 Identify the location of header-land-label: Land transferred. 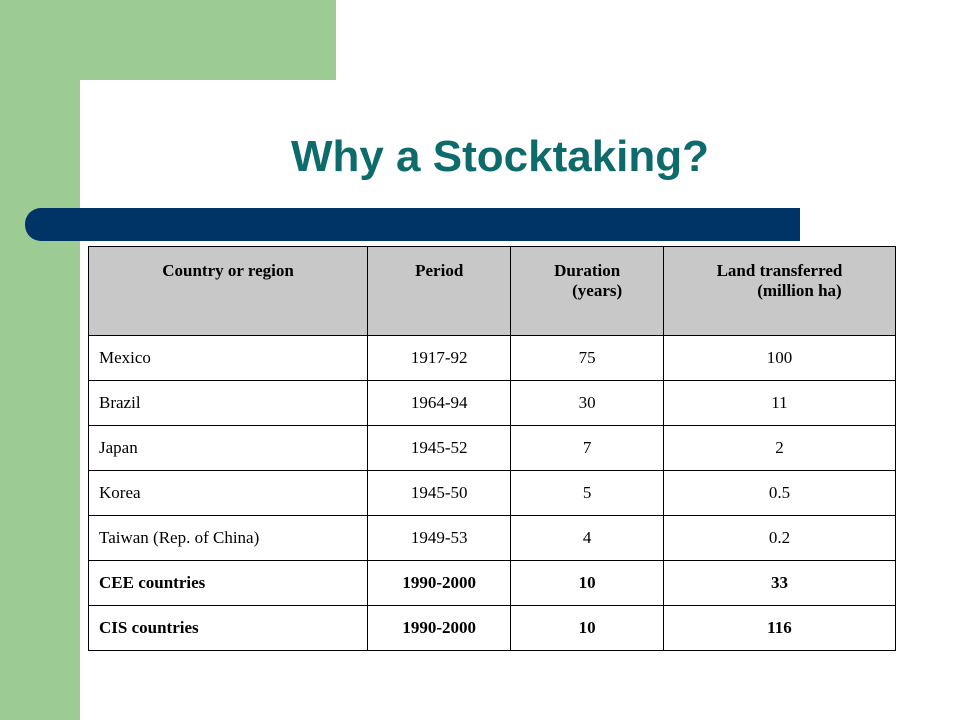
(779, 270).